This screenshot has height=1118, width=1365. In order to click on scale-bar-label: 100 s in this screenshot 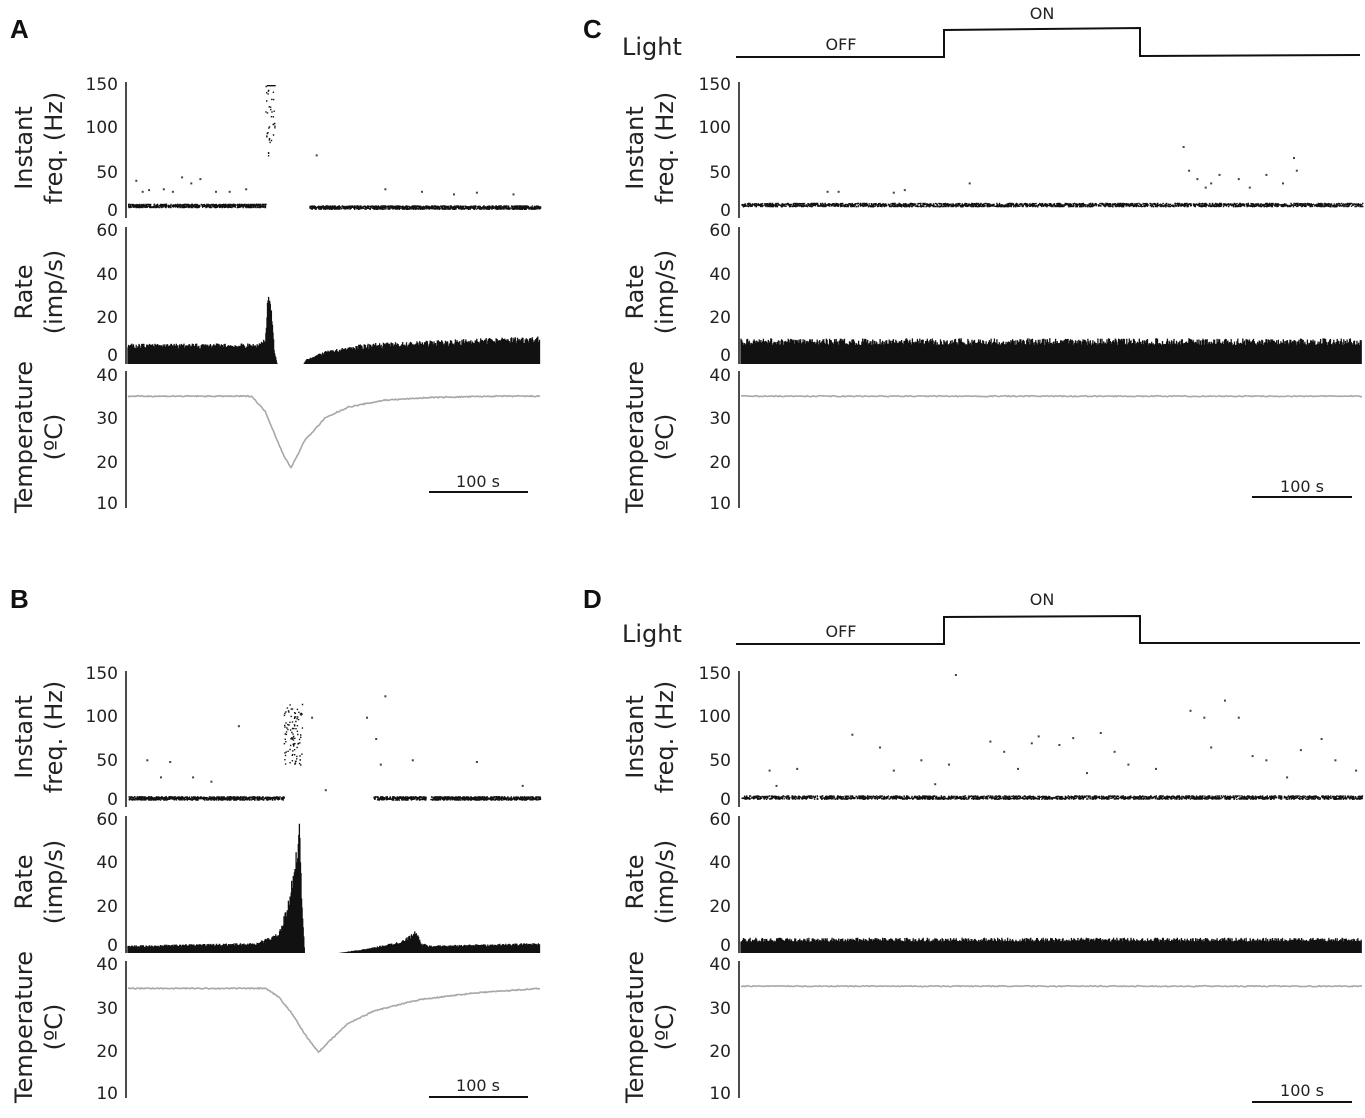, I will do `click(478, 481)`.